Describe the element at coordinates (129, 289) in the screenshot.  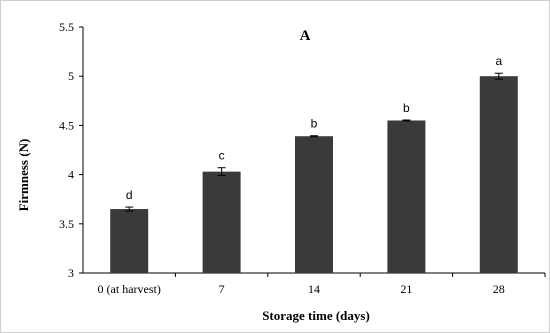
I see `x-tick-label: 0 (at harvest)` at that location.